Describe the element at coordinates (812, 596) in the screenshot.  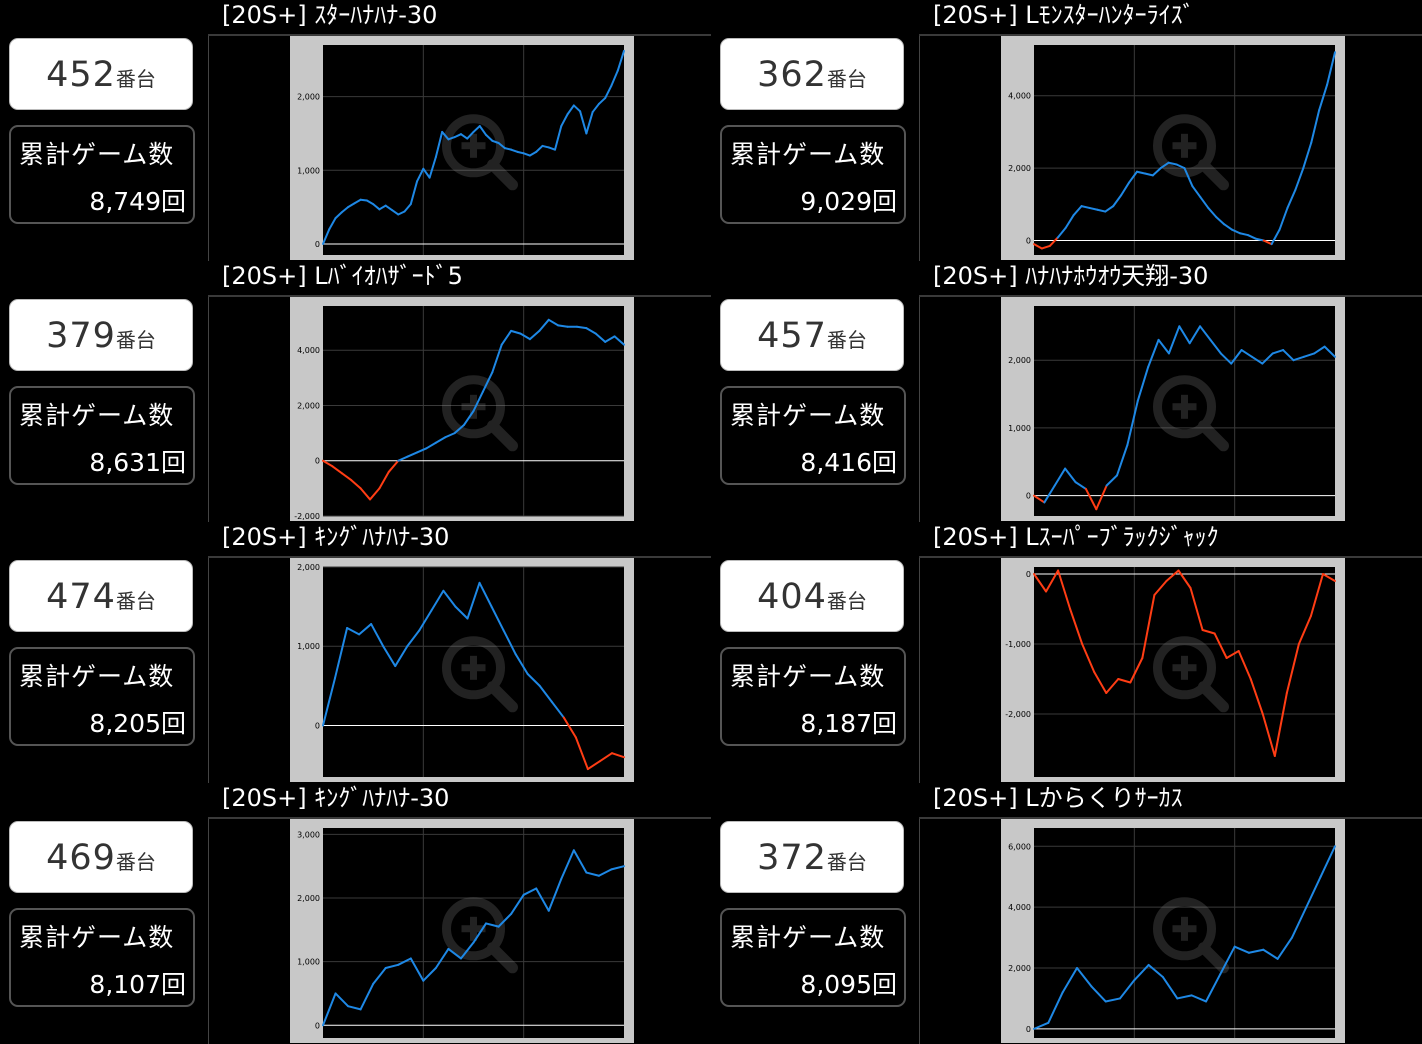
I see `machine-number-button: 404番台` at that location.